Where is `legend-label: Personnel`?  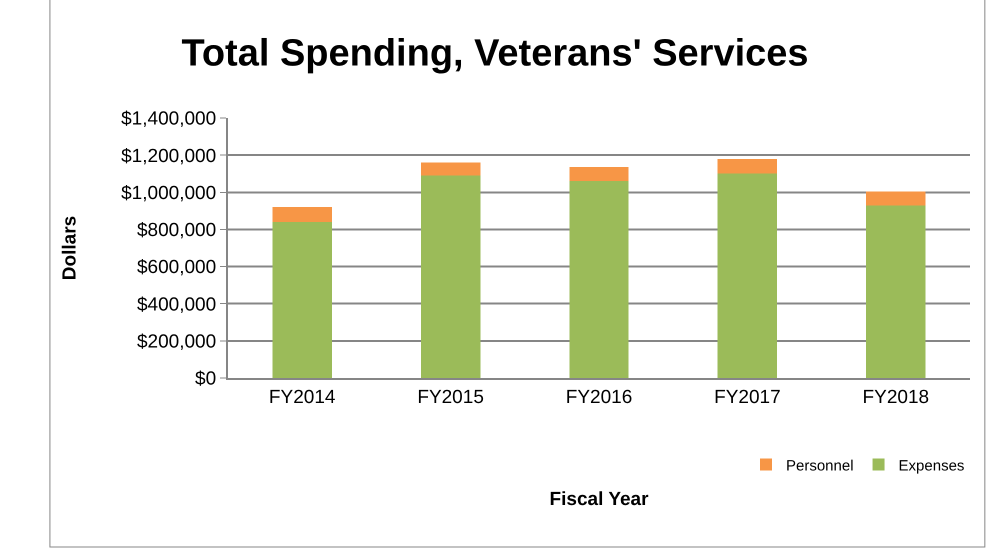
legend-label: Personnel is located at coordinates (820, 465).